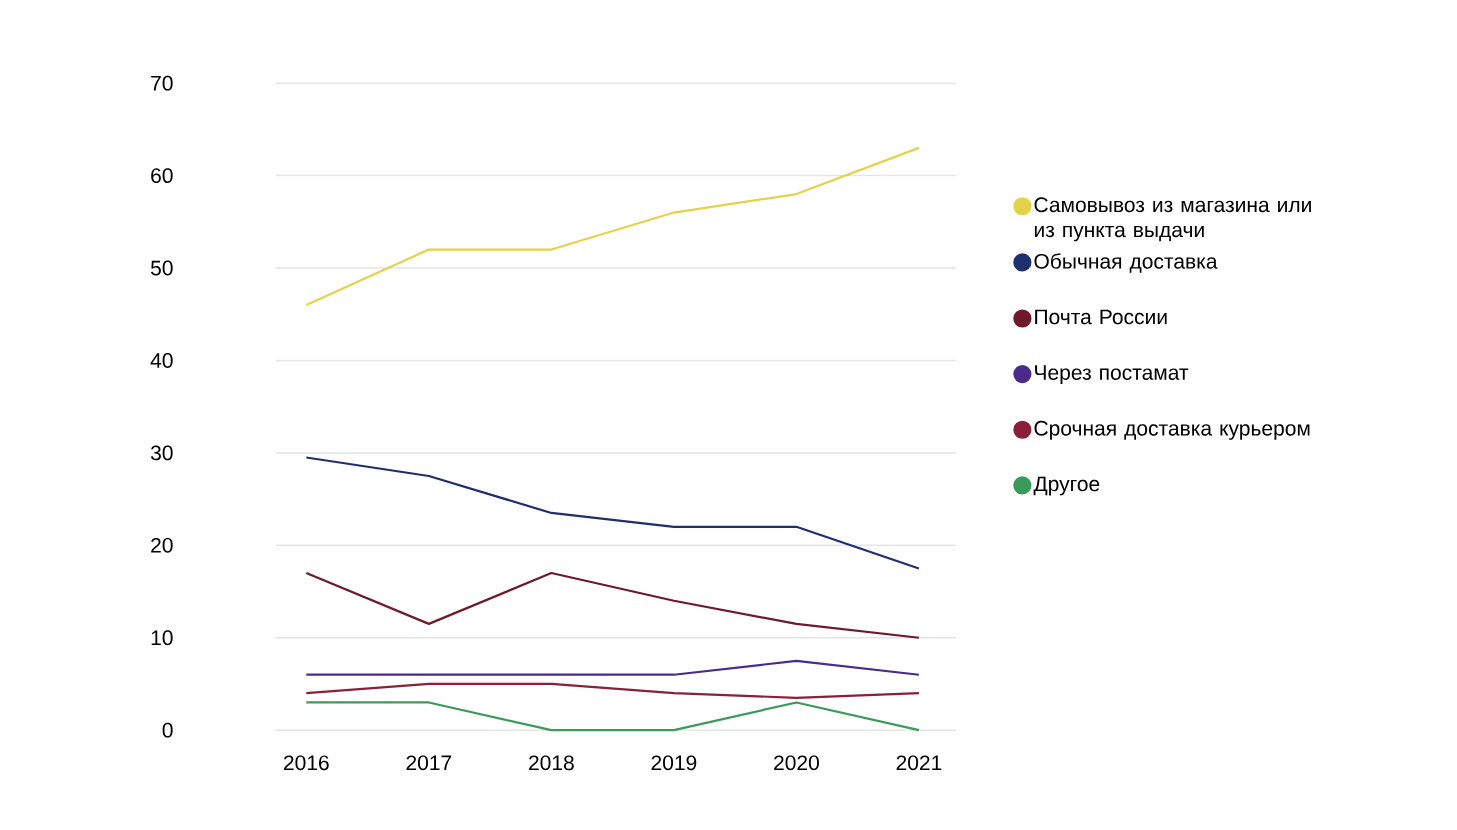 The image size is (1457, 830). What do you see at coordinates (162, 545) in the screenshot?
I see `y-tick-label: 20` at bounding box center [162, 545].